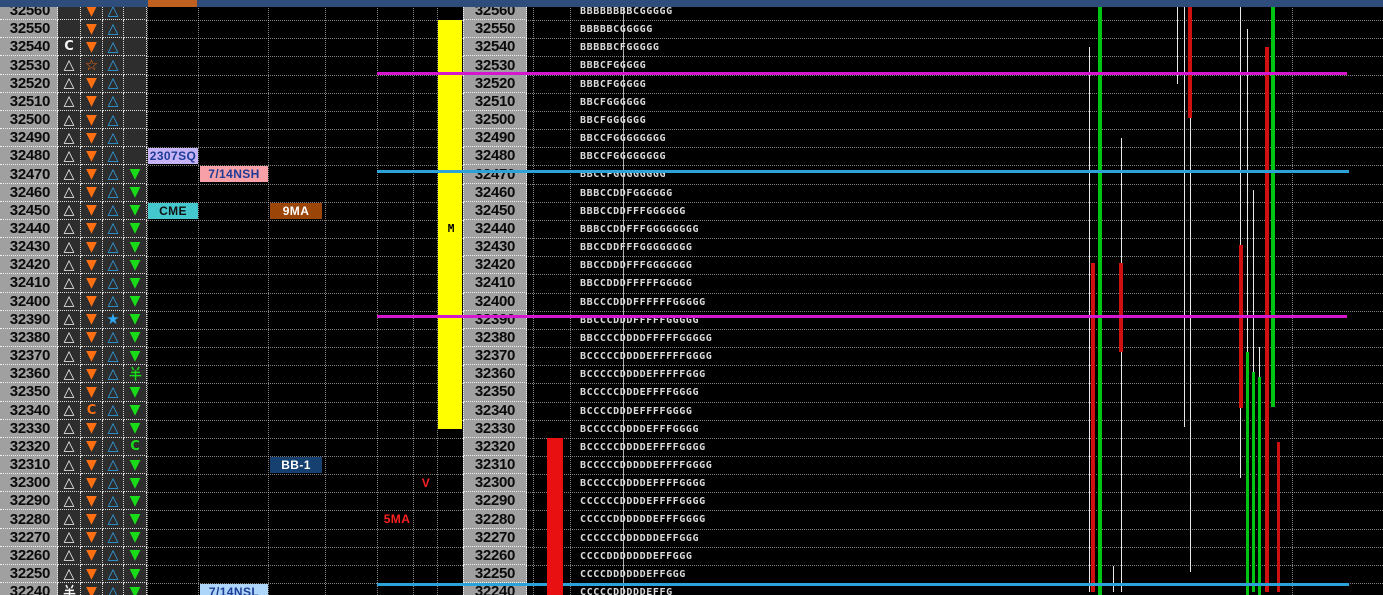 Image resolution: width=1383 pixels, height=595 pixels. I want to click on magenta-level-line, so click(862, 316).